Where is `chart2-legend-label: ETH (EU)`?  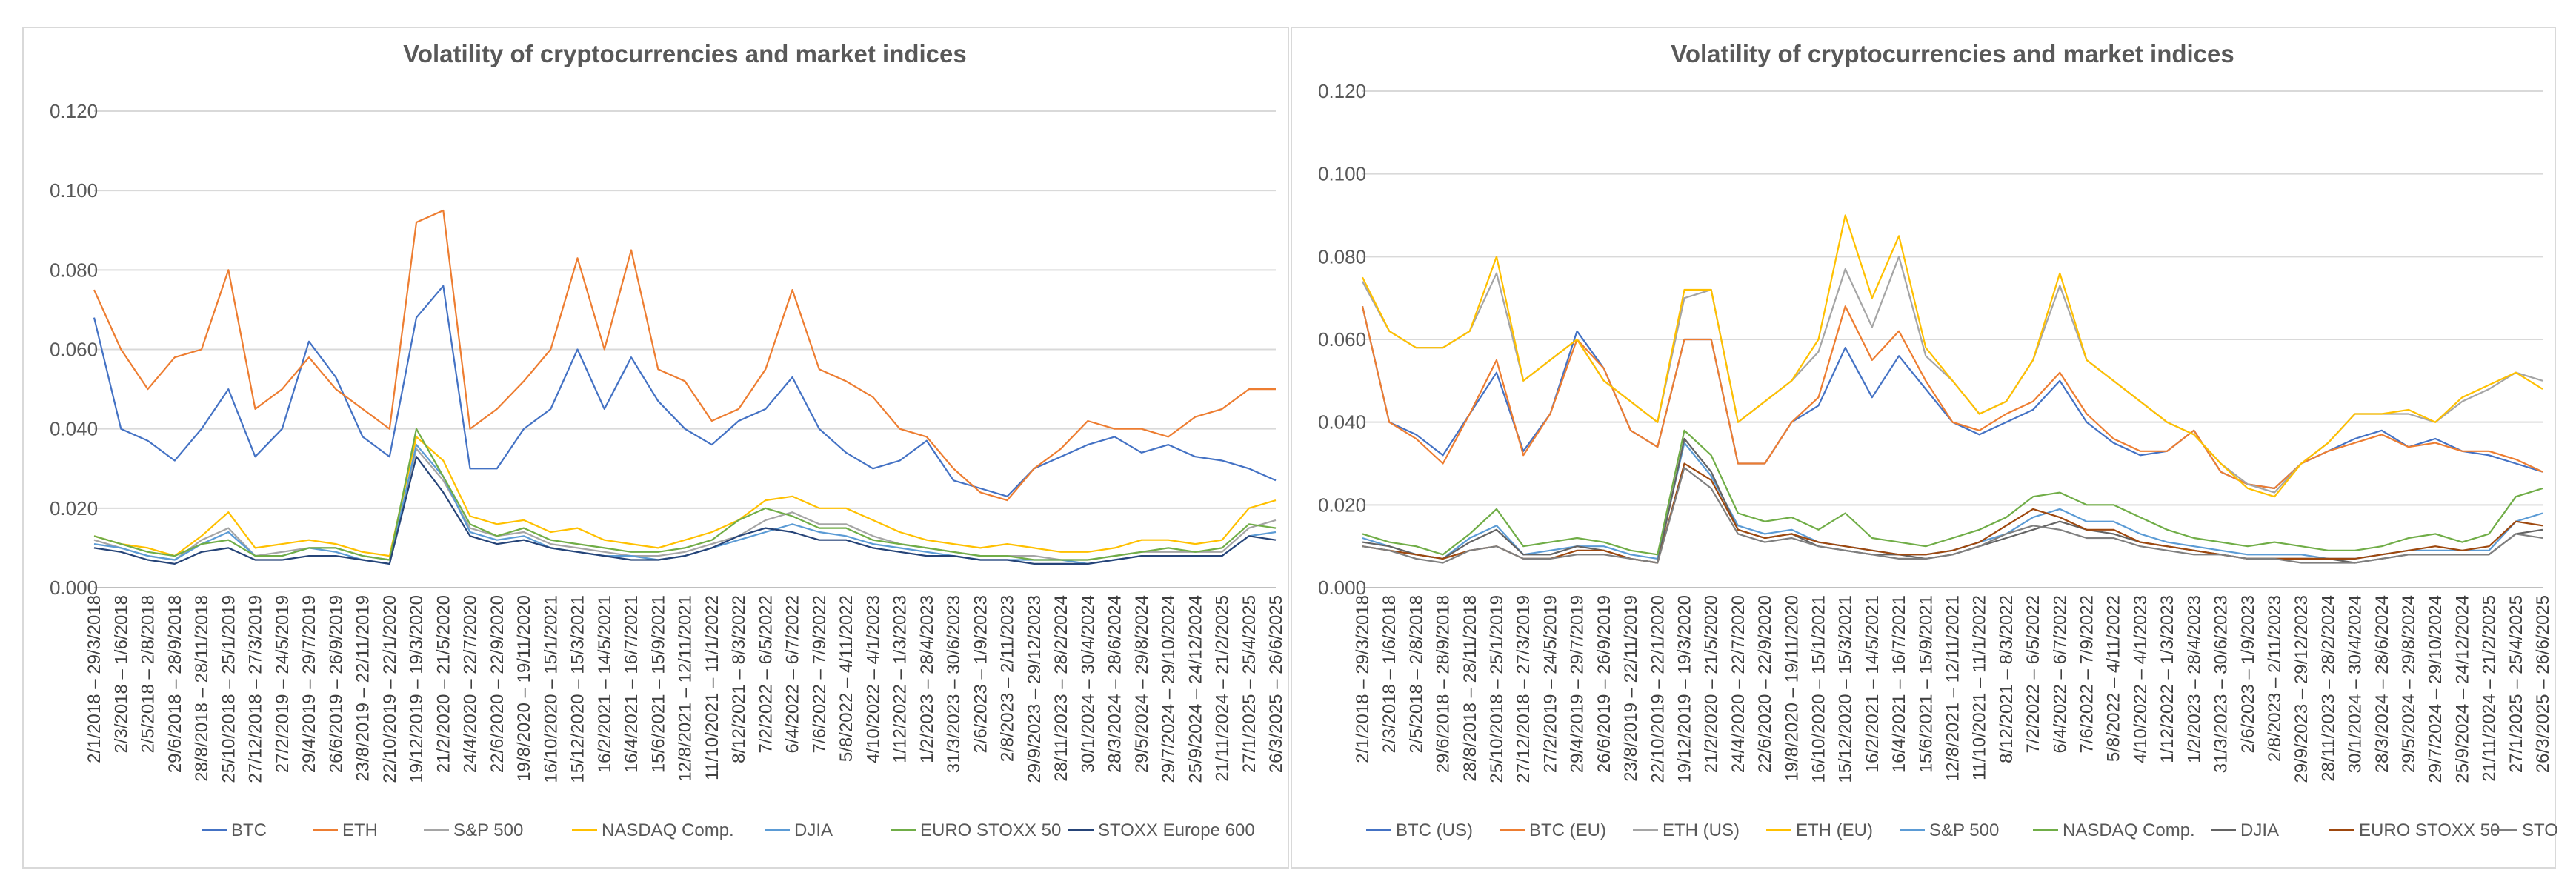 chart2-legend-label: ETH (EU) is located at coordinates (1834, 830).